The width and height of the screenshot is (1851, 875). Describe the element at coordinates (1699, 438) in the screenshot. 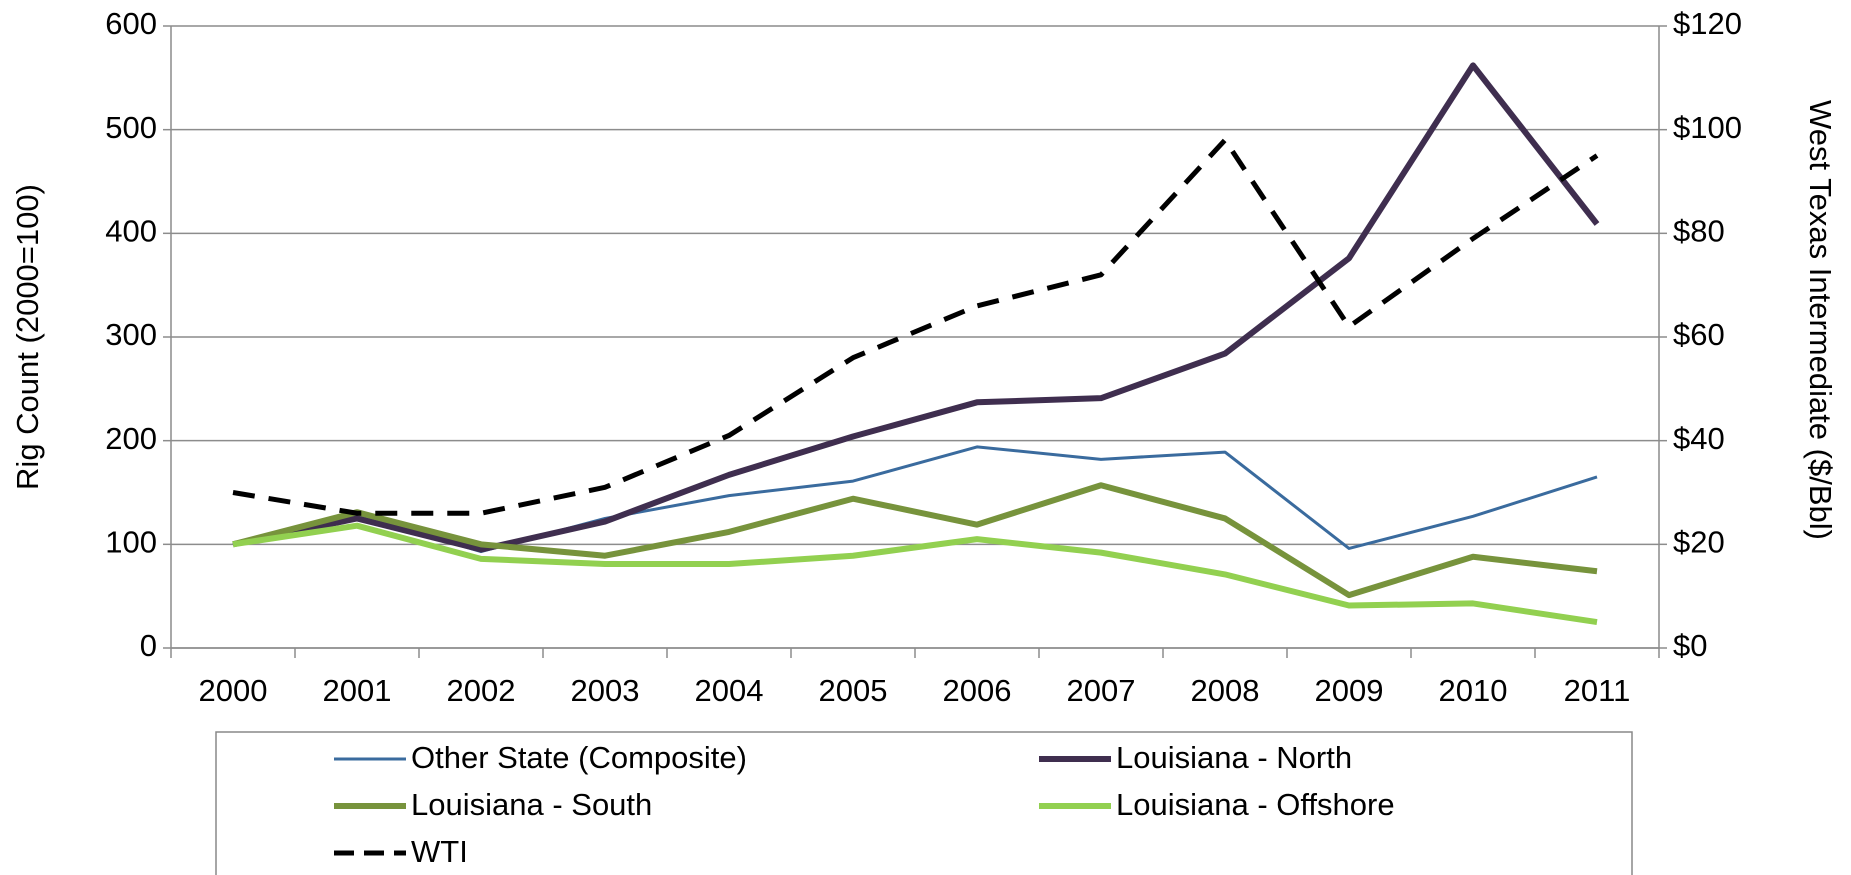

I see `y2-tick-label: $40` at that location.